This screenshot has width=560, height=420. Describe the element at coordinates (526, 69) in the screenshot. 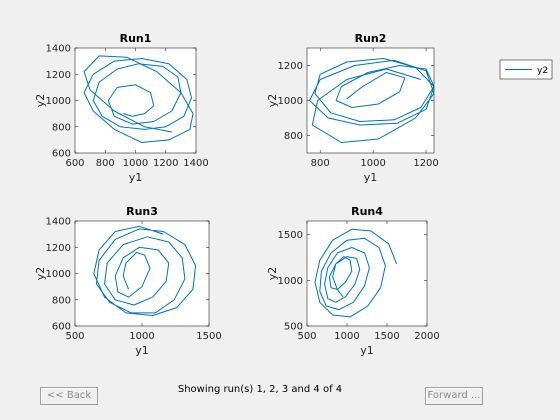

I see `legend: y2` at that location.